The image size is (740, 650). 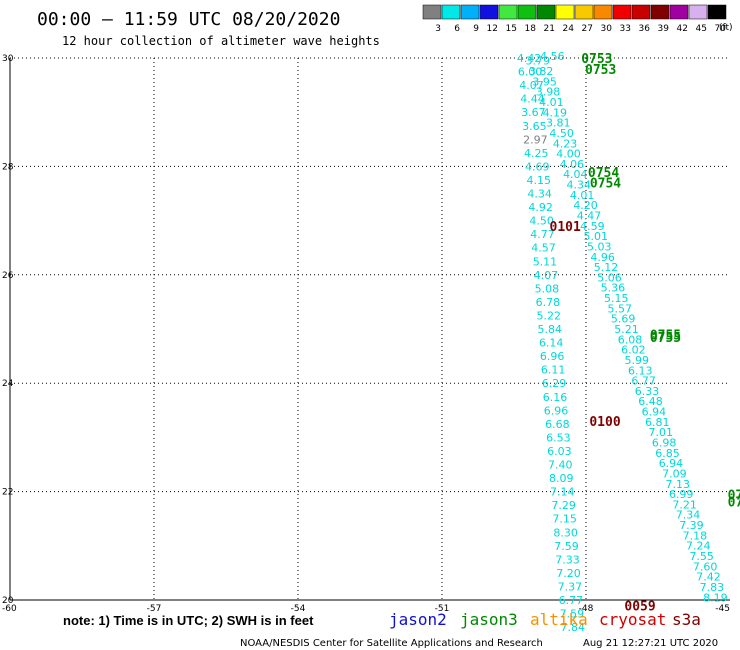 I want to click on wave-height-label: 7.18, so click(x=695, y=535).